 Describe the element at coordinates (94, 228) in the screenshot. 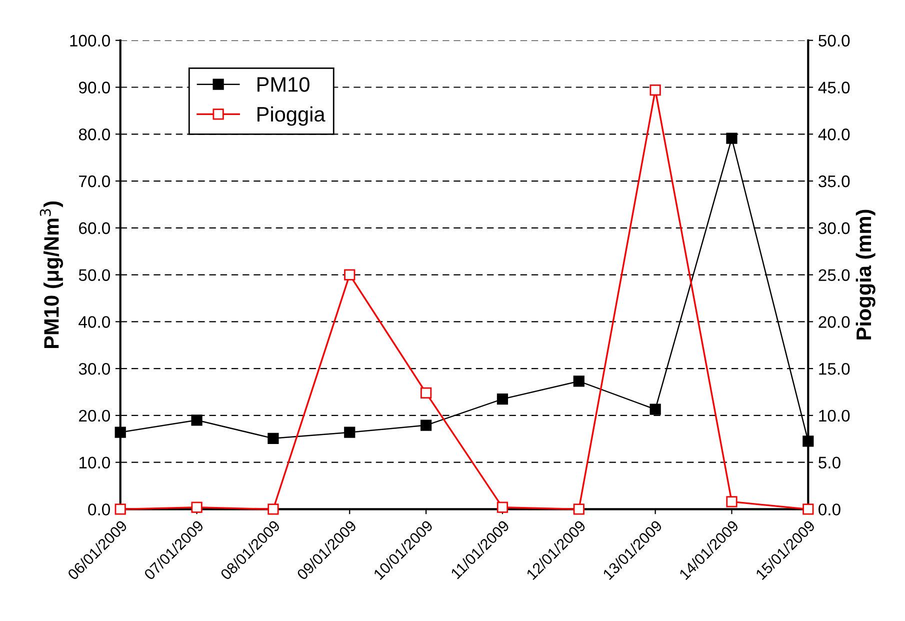

I see `y-tick-label: 60.0` at that location.